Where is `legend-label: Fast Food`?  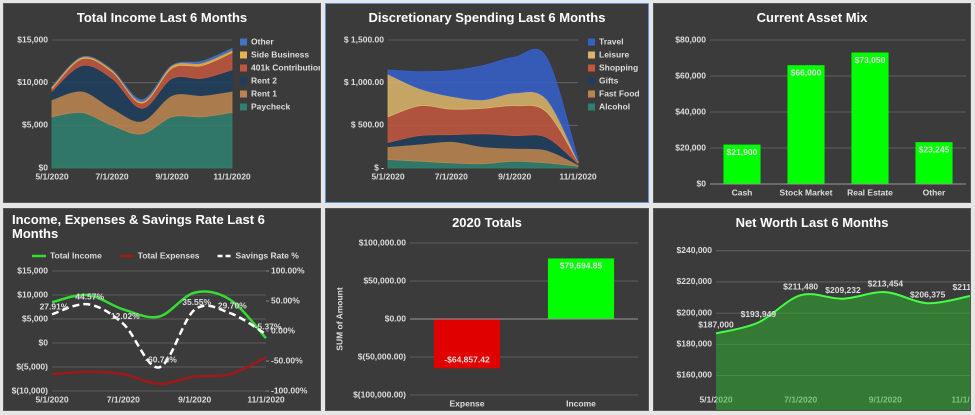 legend-label: Fast Food is located at coordinates (619, 93).